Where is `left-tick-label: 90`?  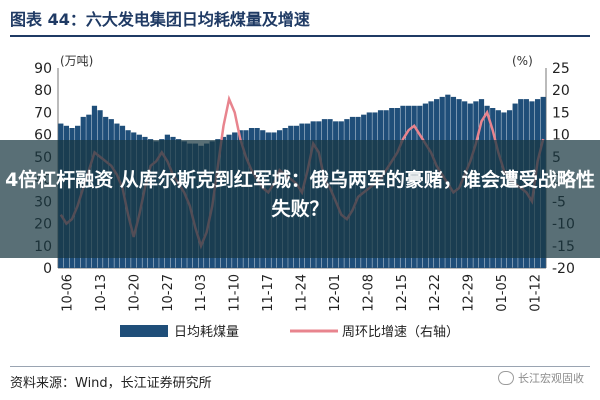 left-tick-label: 90 is located at coordinates (43, 69).